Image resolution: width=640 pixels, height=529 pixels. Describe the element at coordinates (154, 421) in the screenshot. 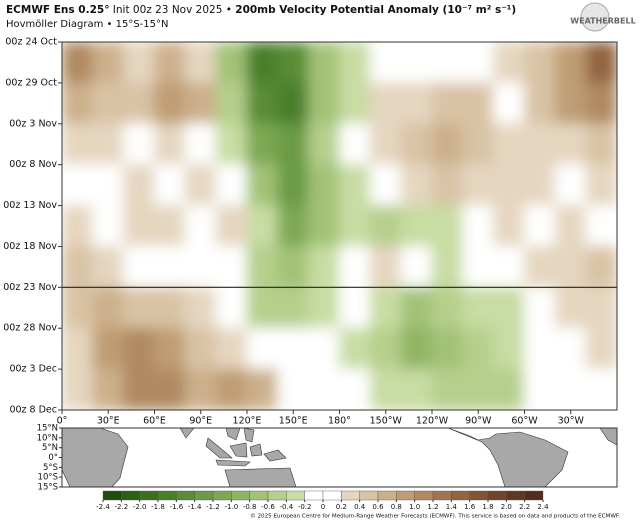

I see `x-tick-label: 60°E` at that location.